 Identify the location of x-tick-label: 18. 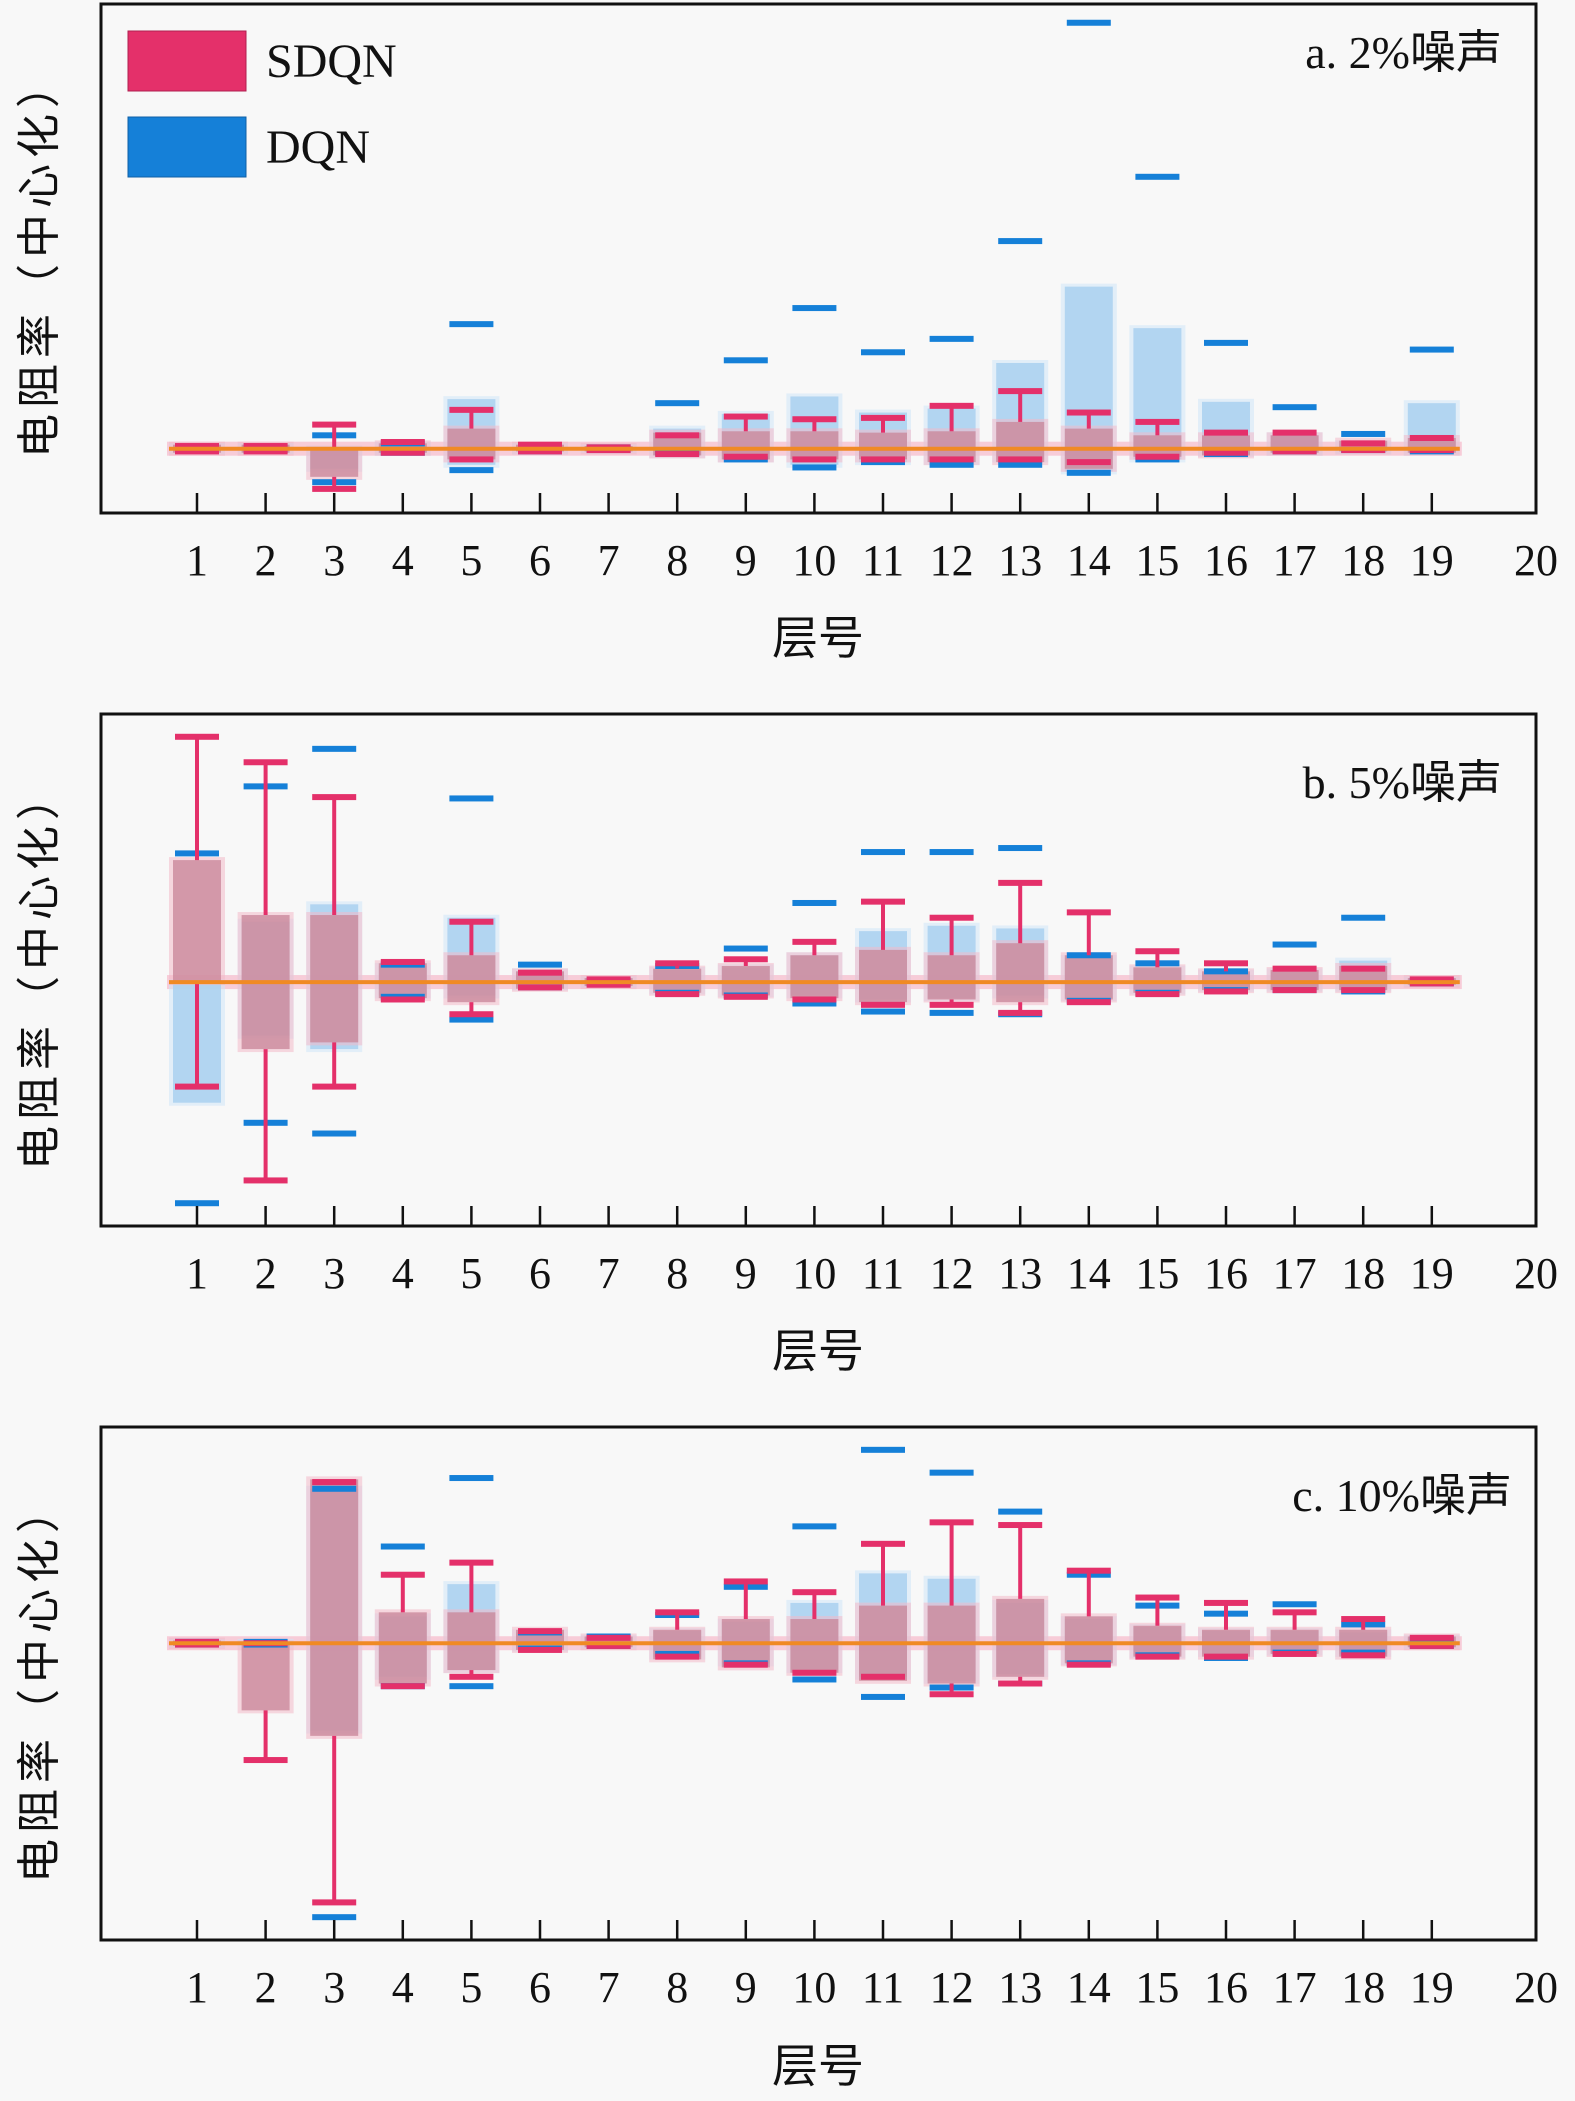
(1363, 1273).